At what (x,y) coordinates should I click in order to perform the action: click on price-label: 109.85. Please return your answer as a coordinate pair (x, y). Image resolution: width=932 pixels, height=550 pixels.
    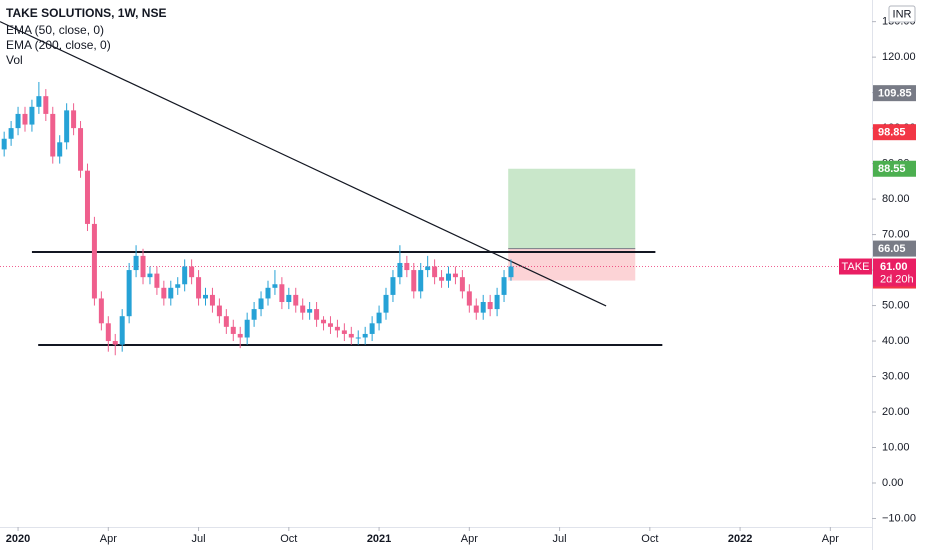
    Looking at the image, I should click on (895, 94).